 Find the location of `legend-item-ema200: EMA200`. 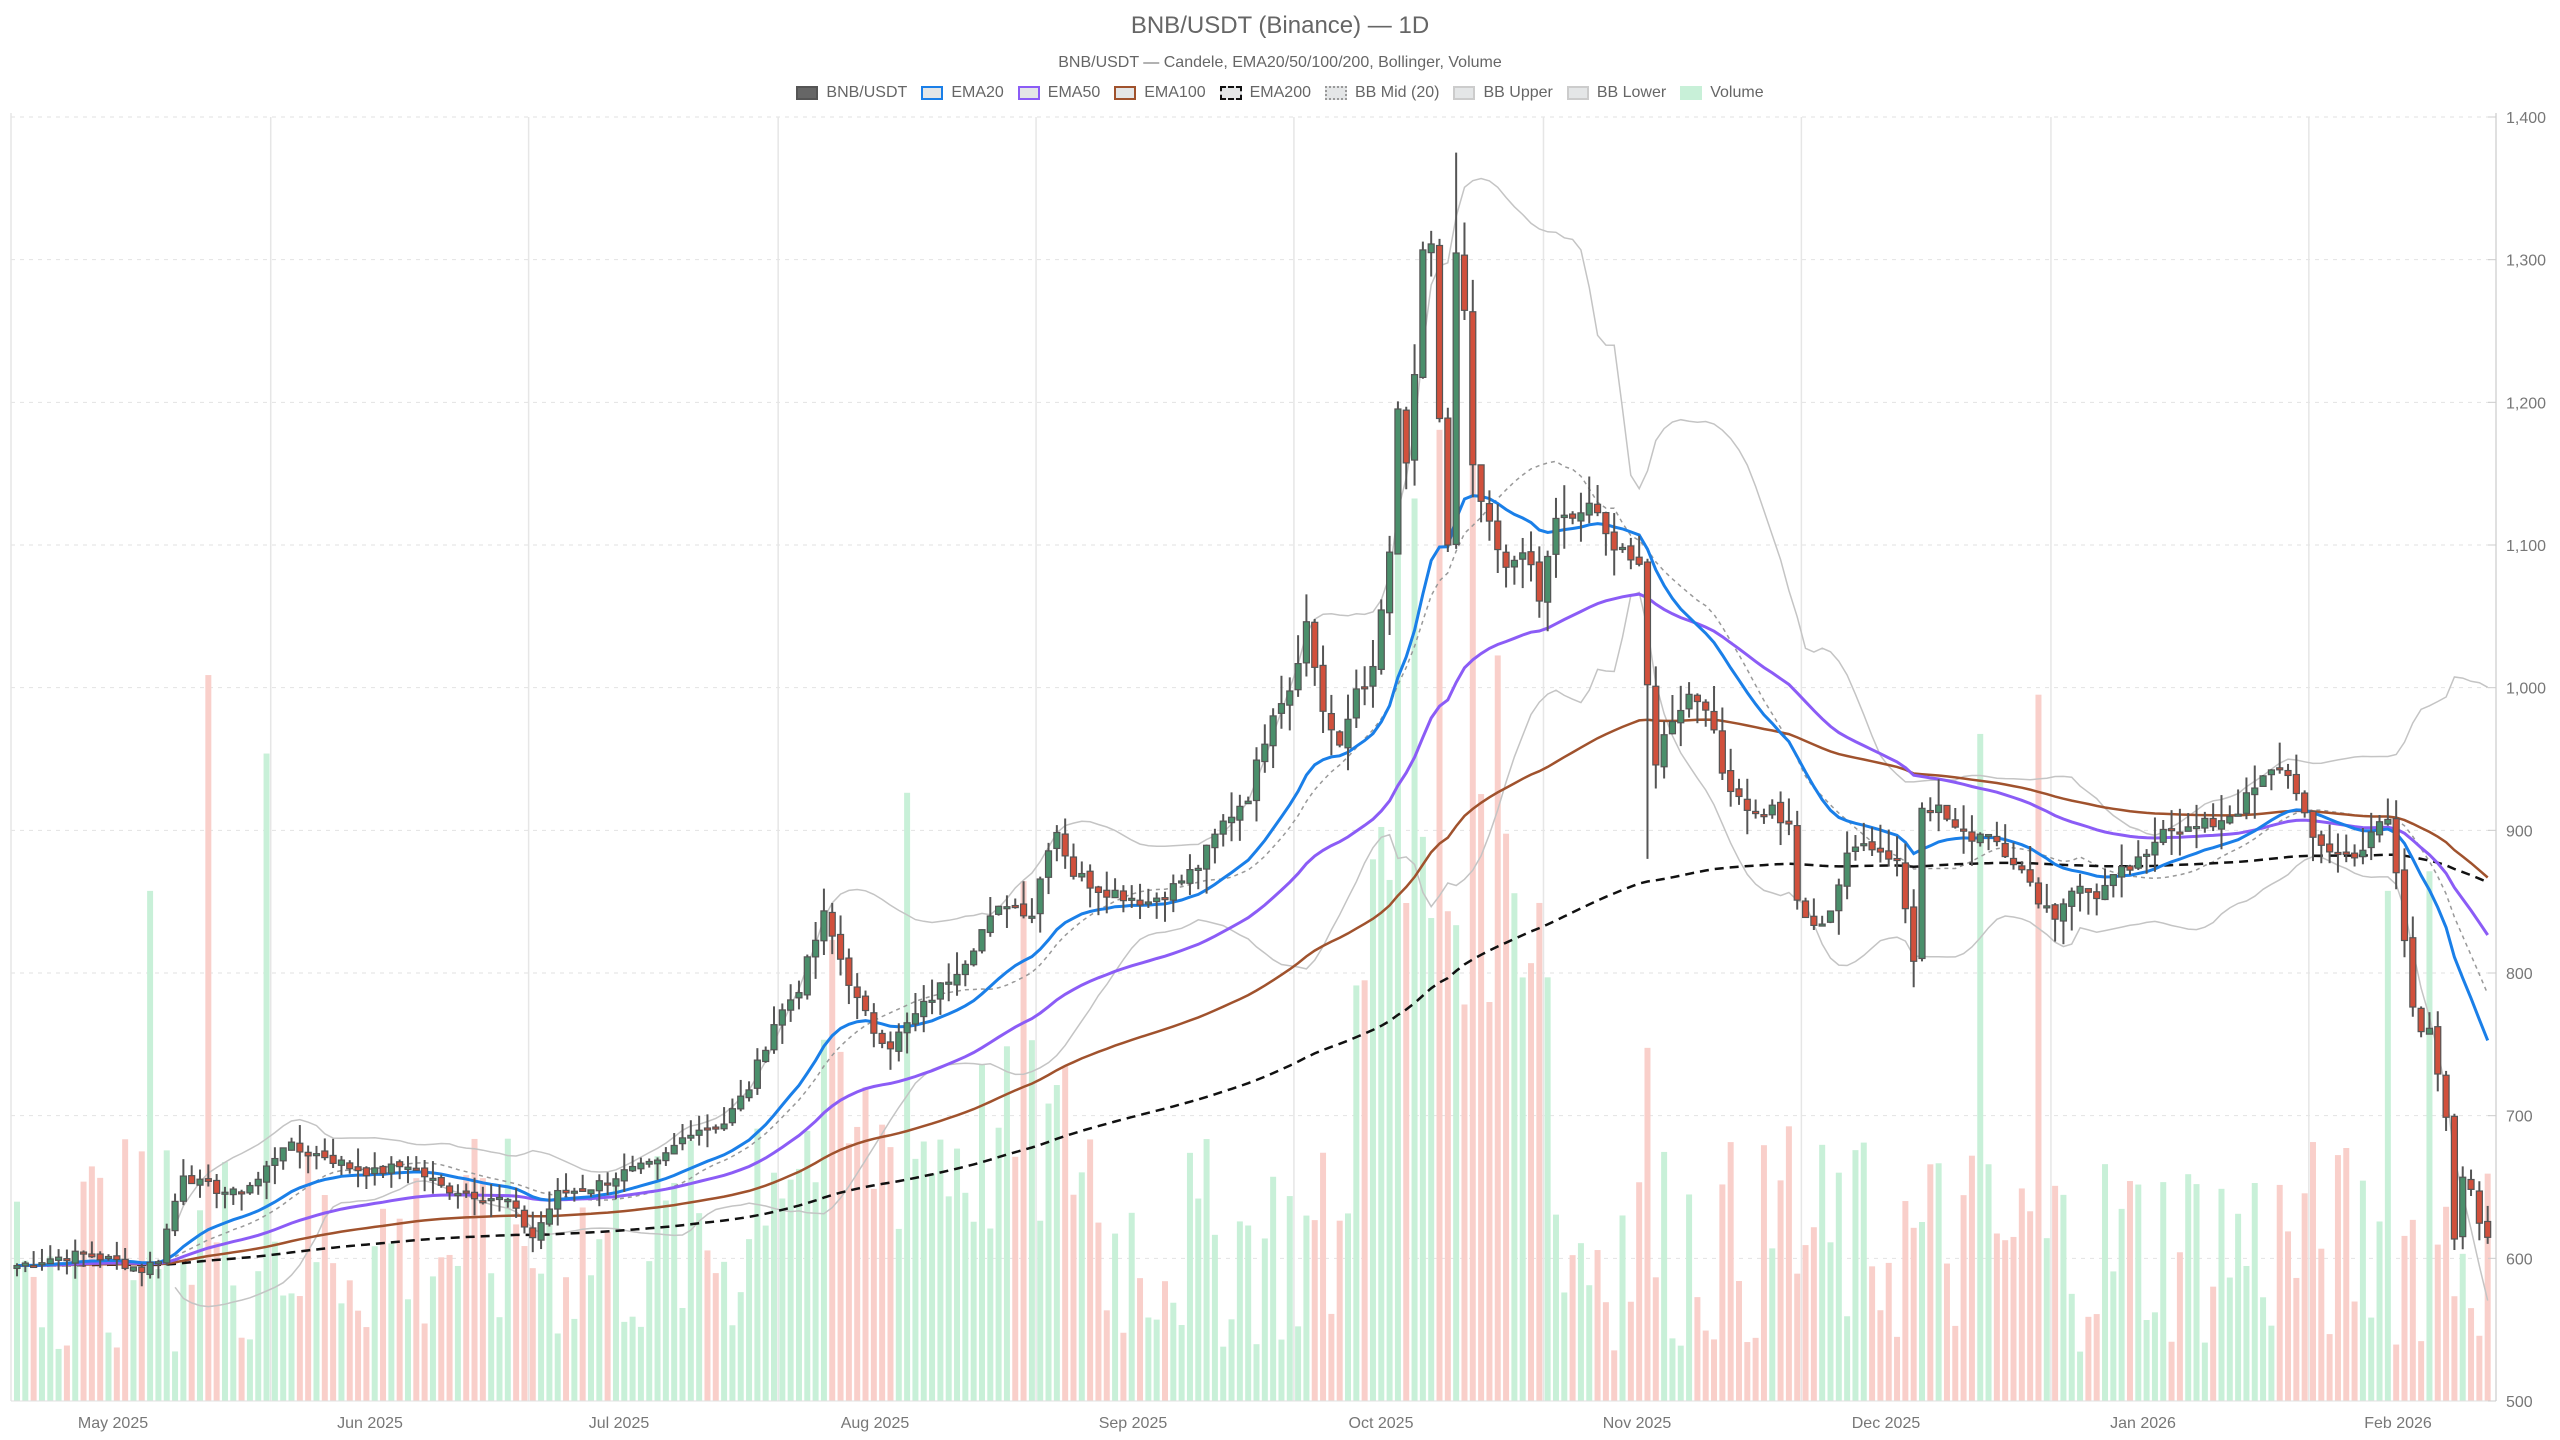

legend-item-ema200: EMA200 is located at coordinates (1265, 93).